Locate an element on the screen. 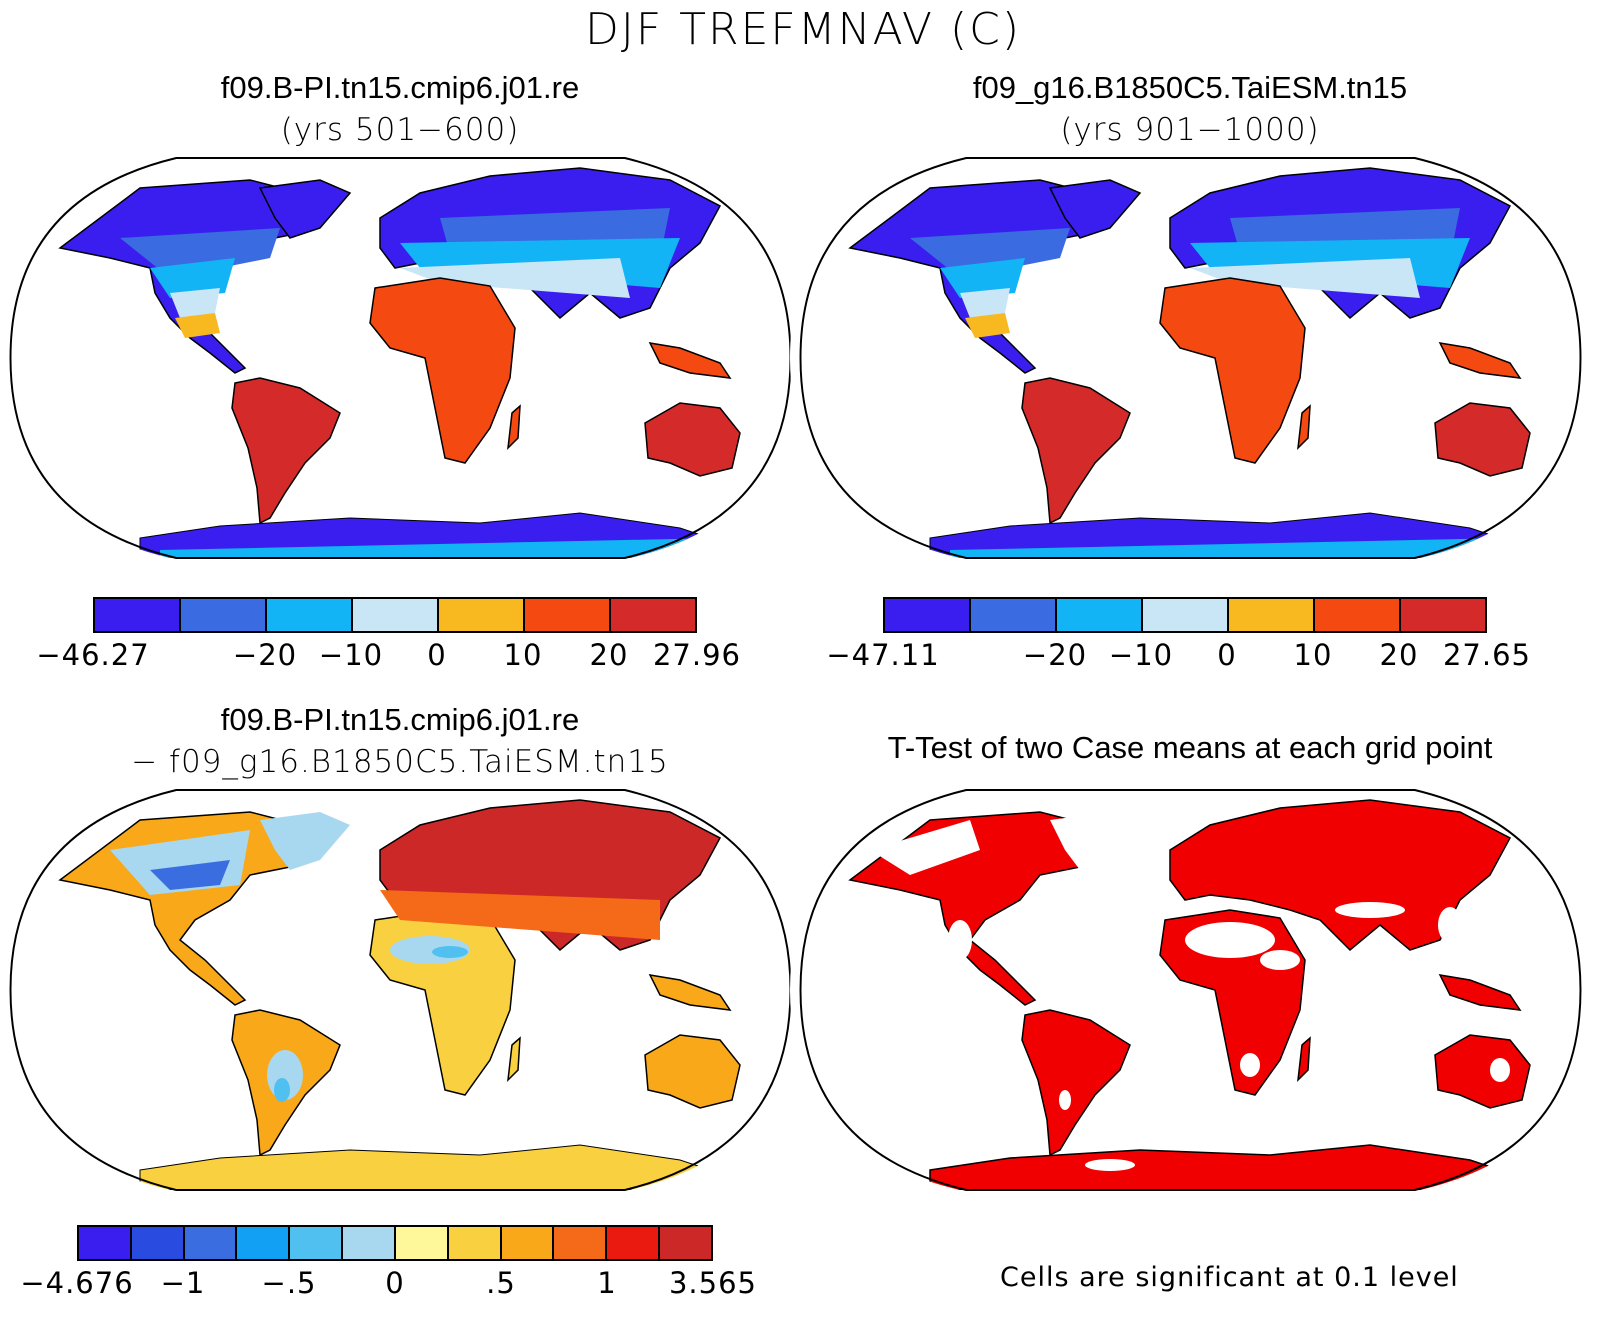 The image size is (1606, 1327). panel-2-subtitle: (yrs 901−1000) is located at coordinates (1190, 130).